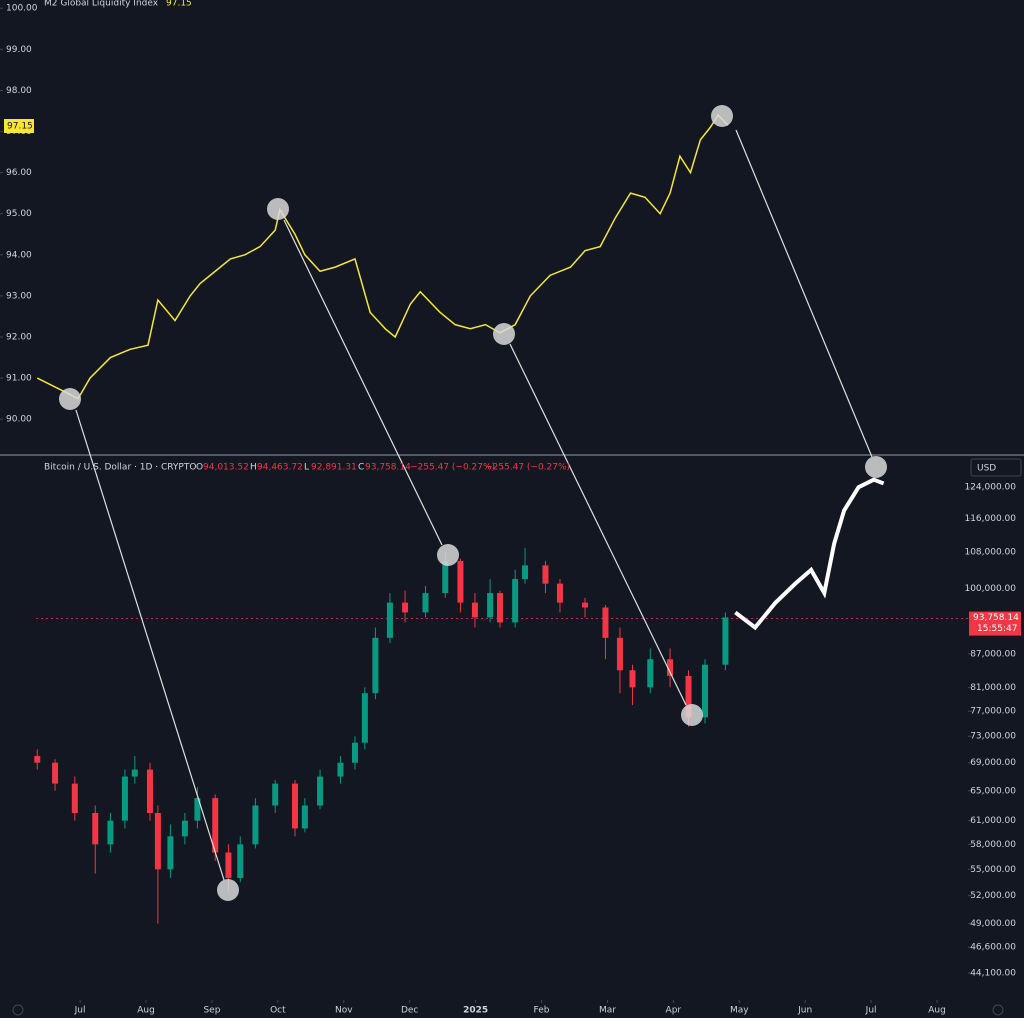  Describe the element at coordinates (739, 1011) in the screenshot. I see `x-tick-label: May` at that location.